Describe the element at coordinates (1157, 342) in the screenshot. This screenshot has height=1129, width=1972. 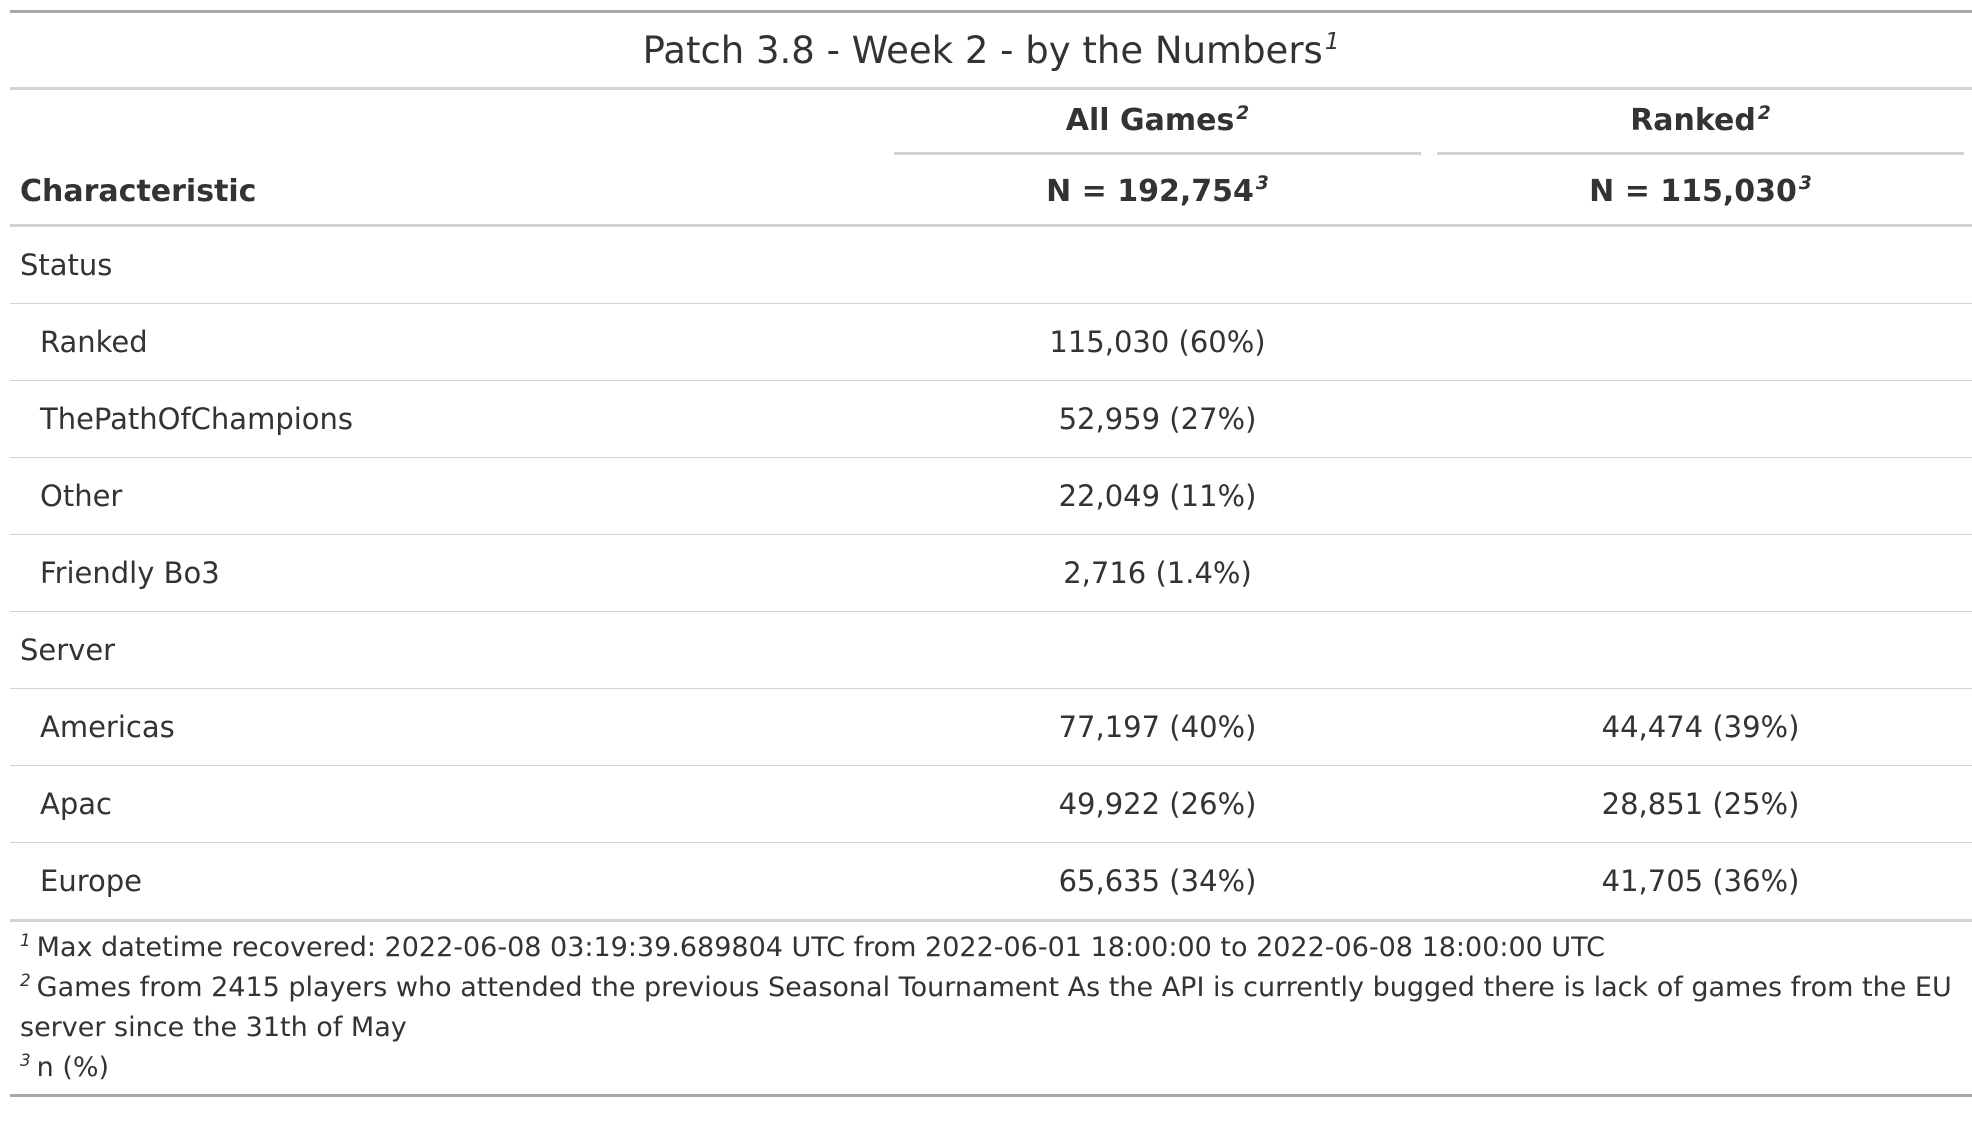
I see `cell-all-games: 115,030 (60%)` at that location.